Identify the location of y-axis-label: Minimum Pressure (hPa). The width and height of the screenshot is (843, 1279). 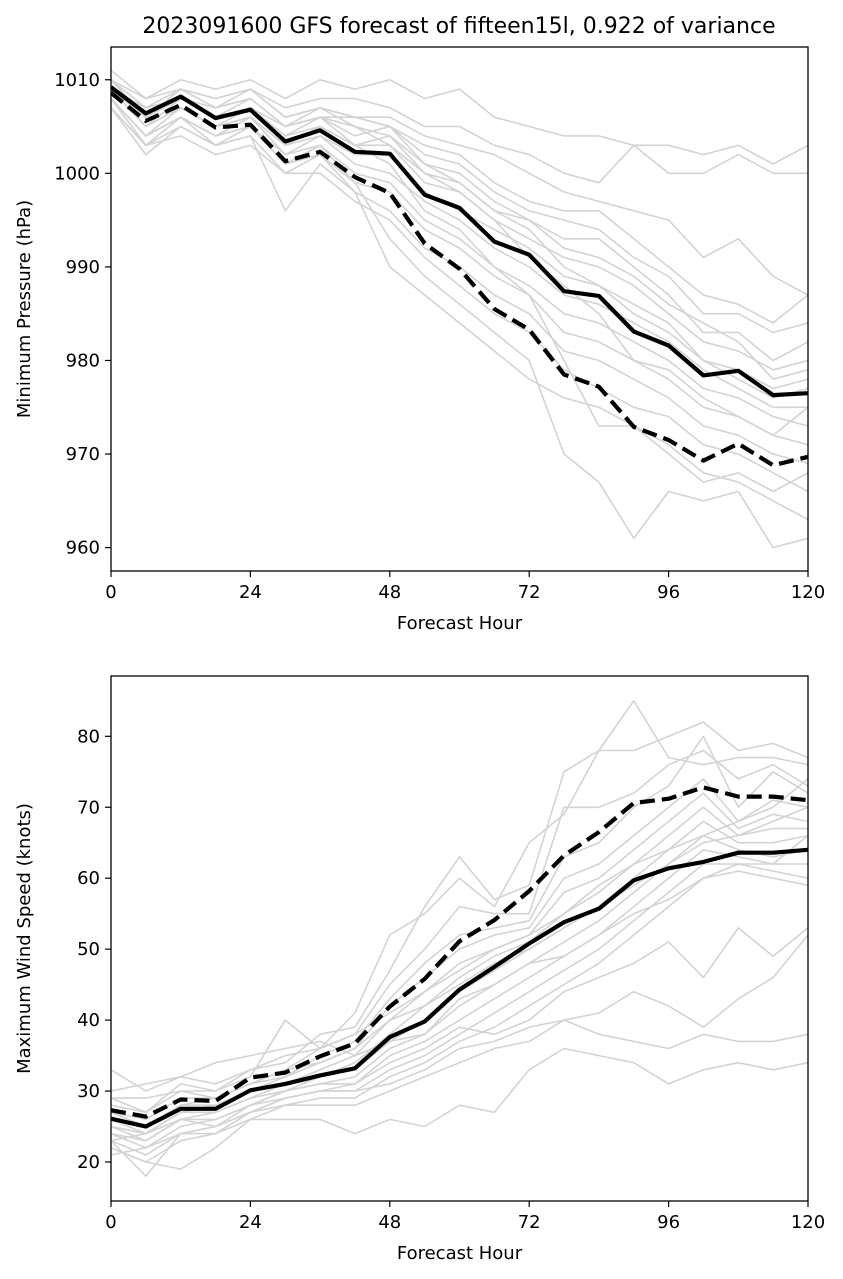
(24, 309).